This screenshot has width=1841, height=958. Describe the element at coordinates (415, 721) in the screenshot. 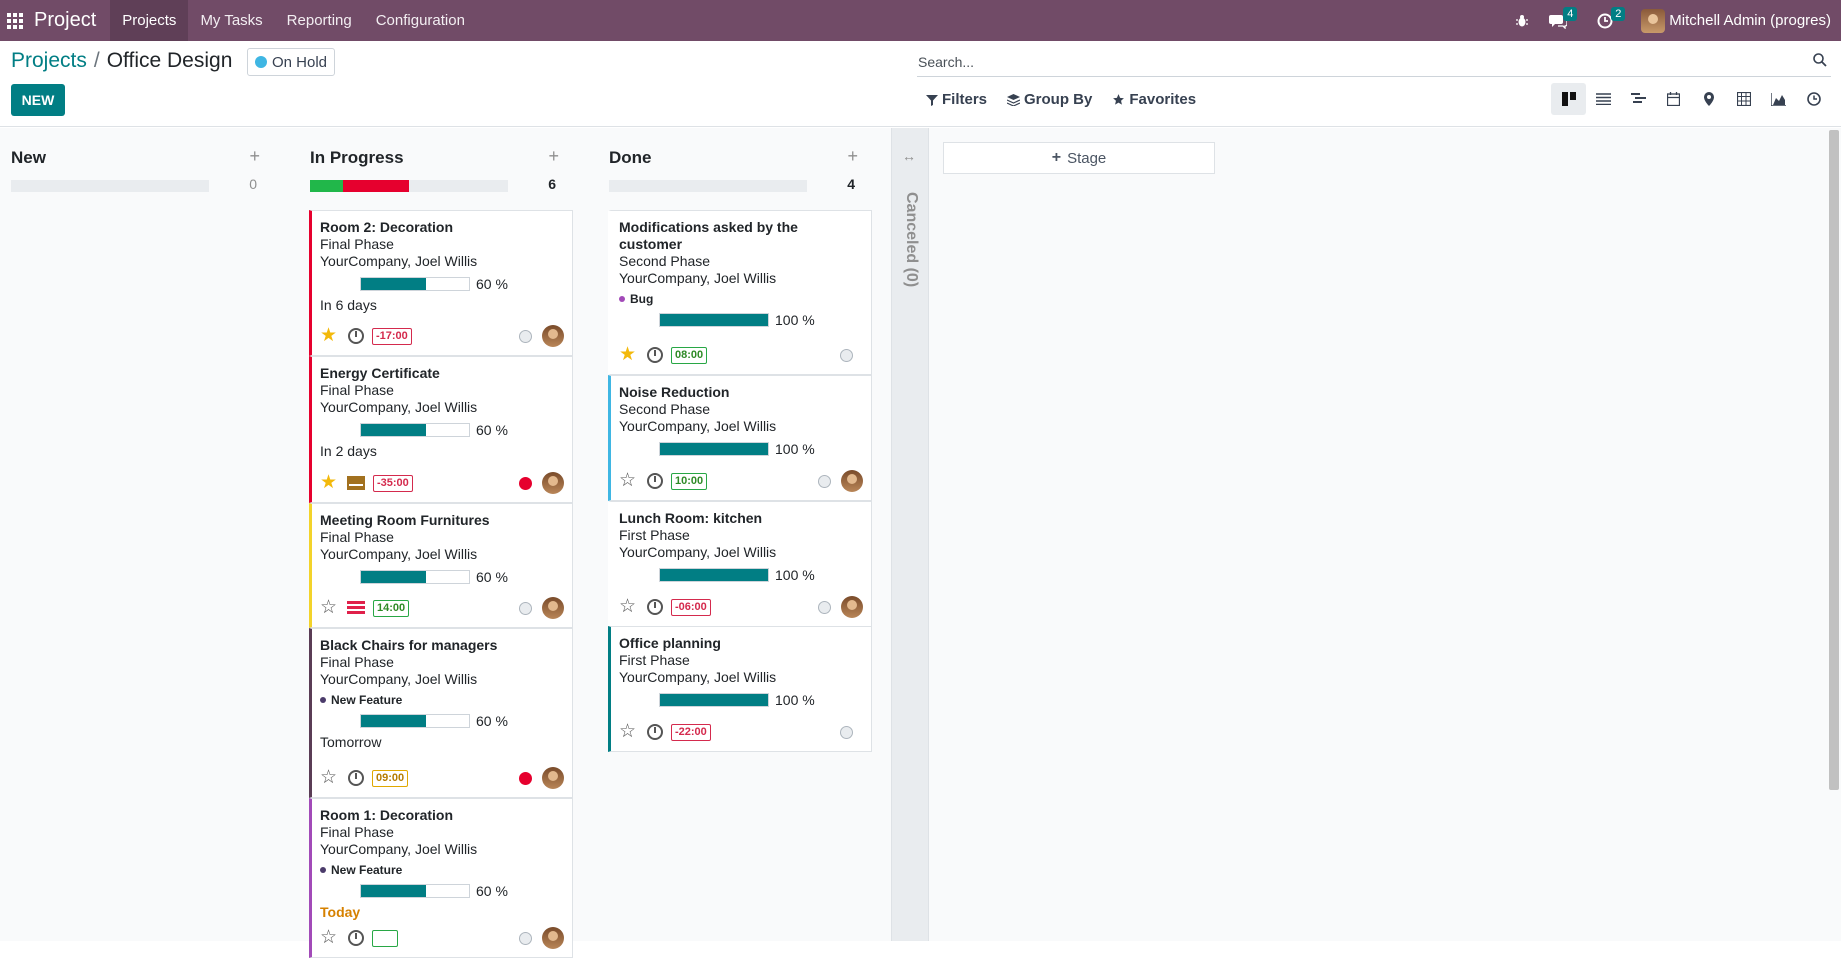

I see `progress-track` at that location.